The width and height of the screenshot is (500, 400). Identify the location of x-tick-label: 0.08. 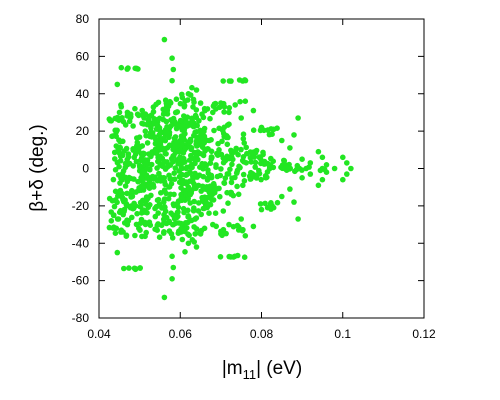
(262, 334).